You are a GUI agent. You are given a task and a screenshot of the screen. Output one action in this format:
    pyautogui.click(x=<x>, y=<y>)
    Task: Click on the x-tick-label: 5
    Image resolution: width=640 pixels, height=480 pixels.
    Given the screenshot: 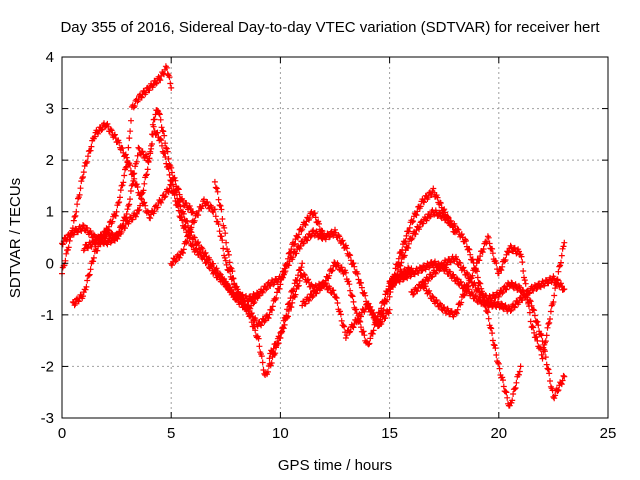 What is the action you would take?
    pyautogui.click(x=171, y=433)
    